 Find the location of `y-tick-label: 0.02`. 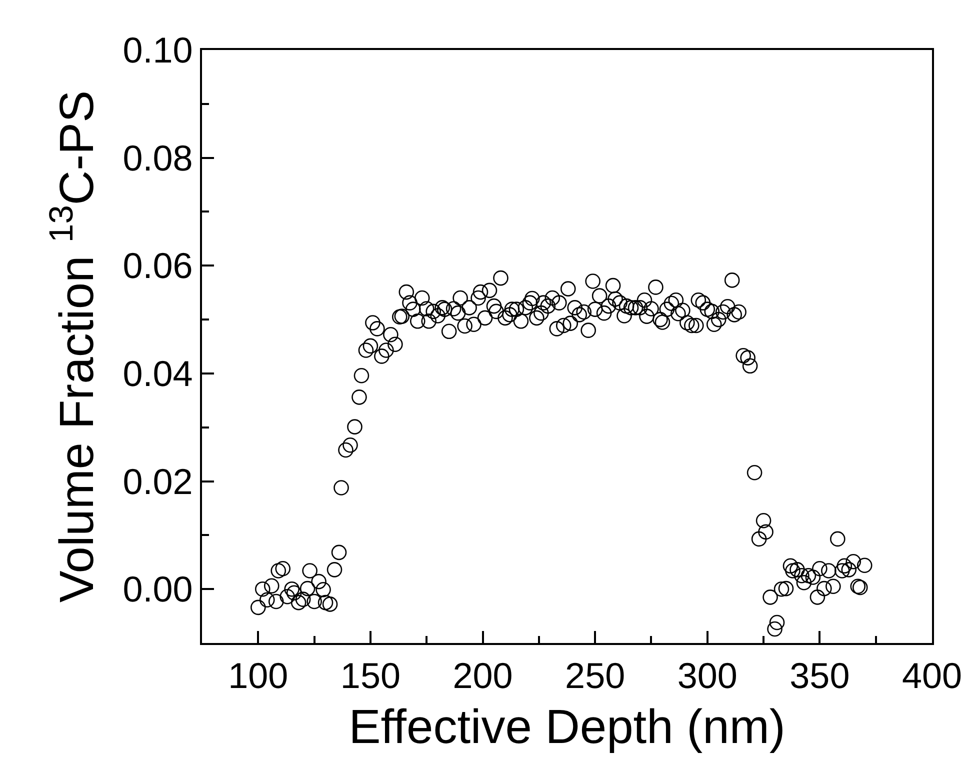

y-tick-label: 0.02 is located at coordinates (157, 481).